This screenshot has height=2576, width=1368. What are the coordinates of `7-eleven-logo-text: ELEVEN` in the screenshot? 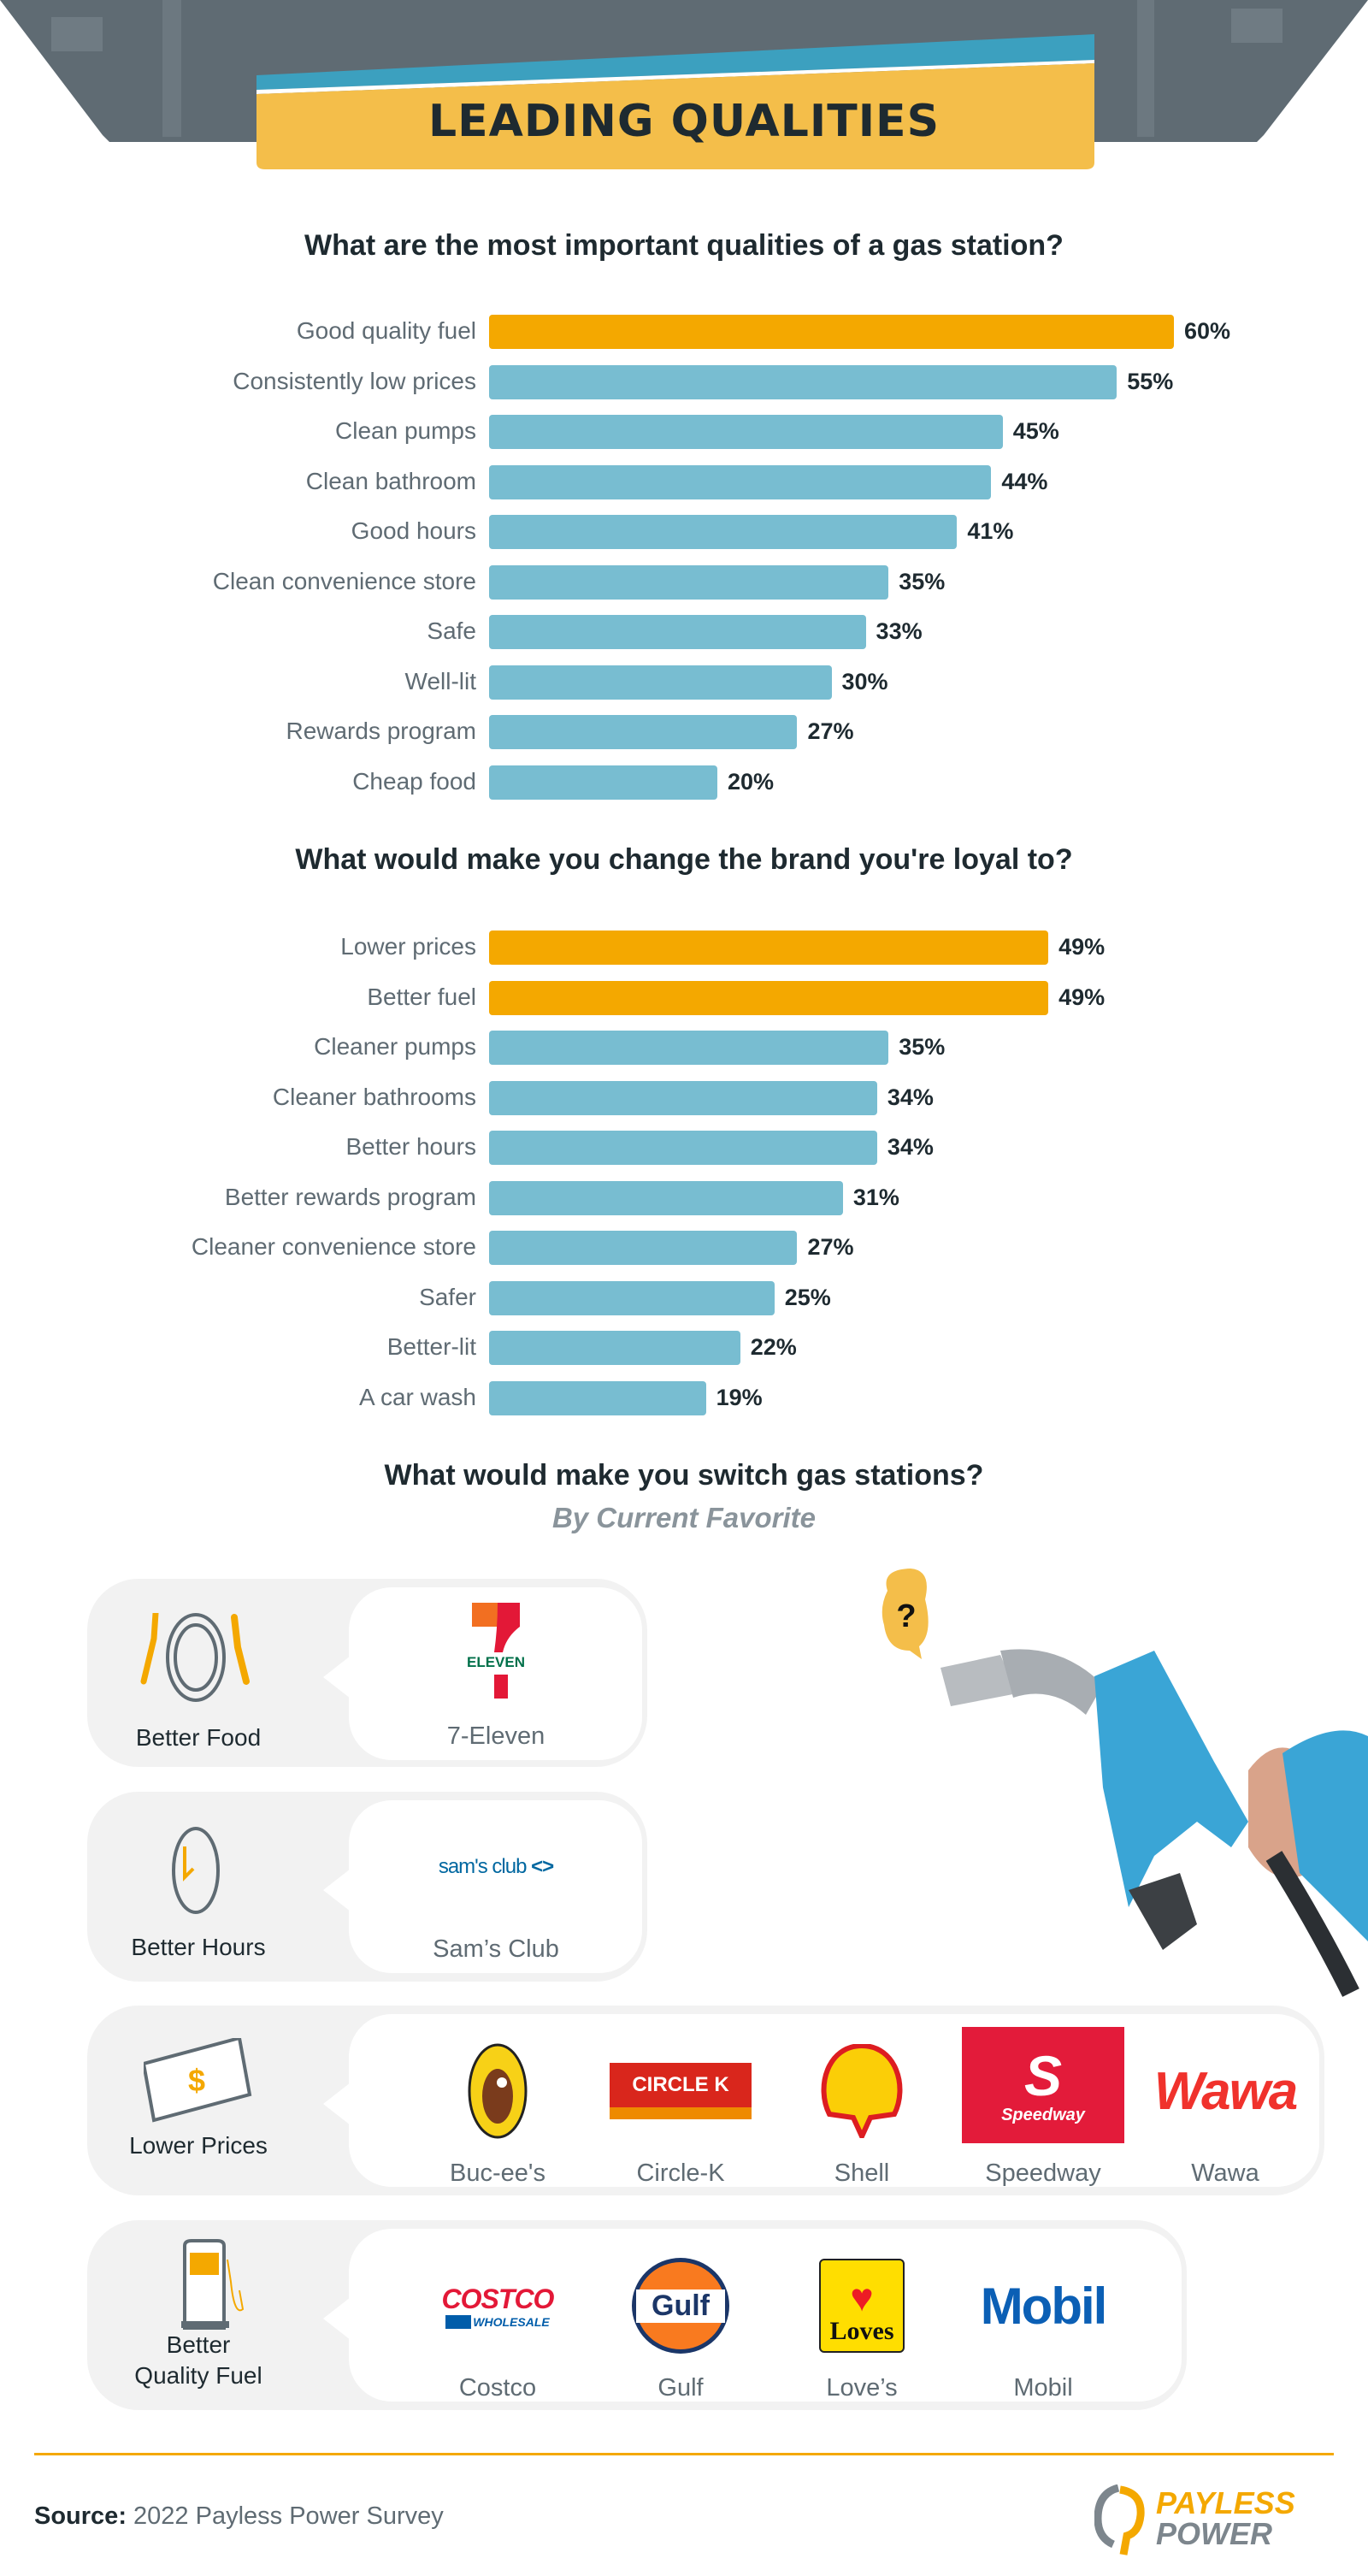 It's located at (496, 1662).